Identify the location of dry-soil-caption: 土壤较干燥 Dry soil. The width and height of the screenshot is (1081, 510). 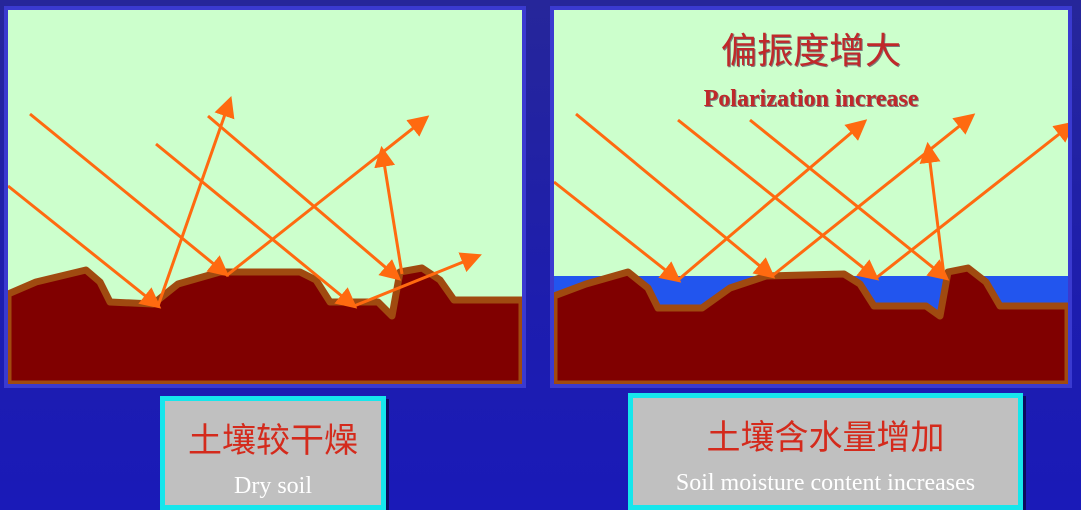
(273, 453).